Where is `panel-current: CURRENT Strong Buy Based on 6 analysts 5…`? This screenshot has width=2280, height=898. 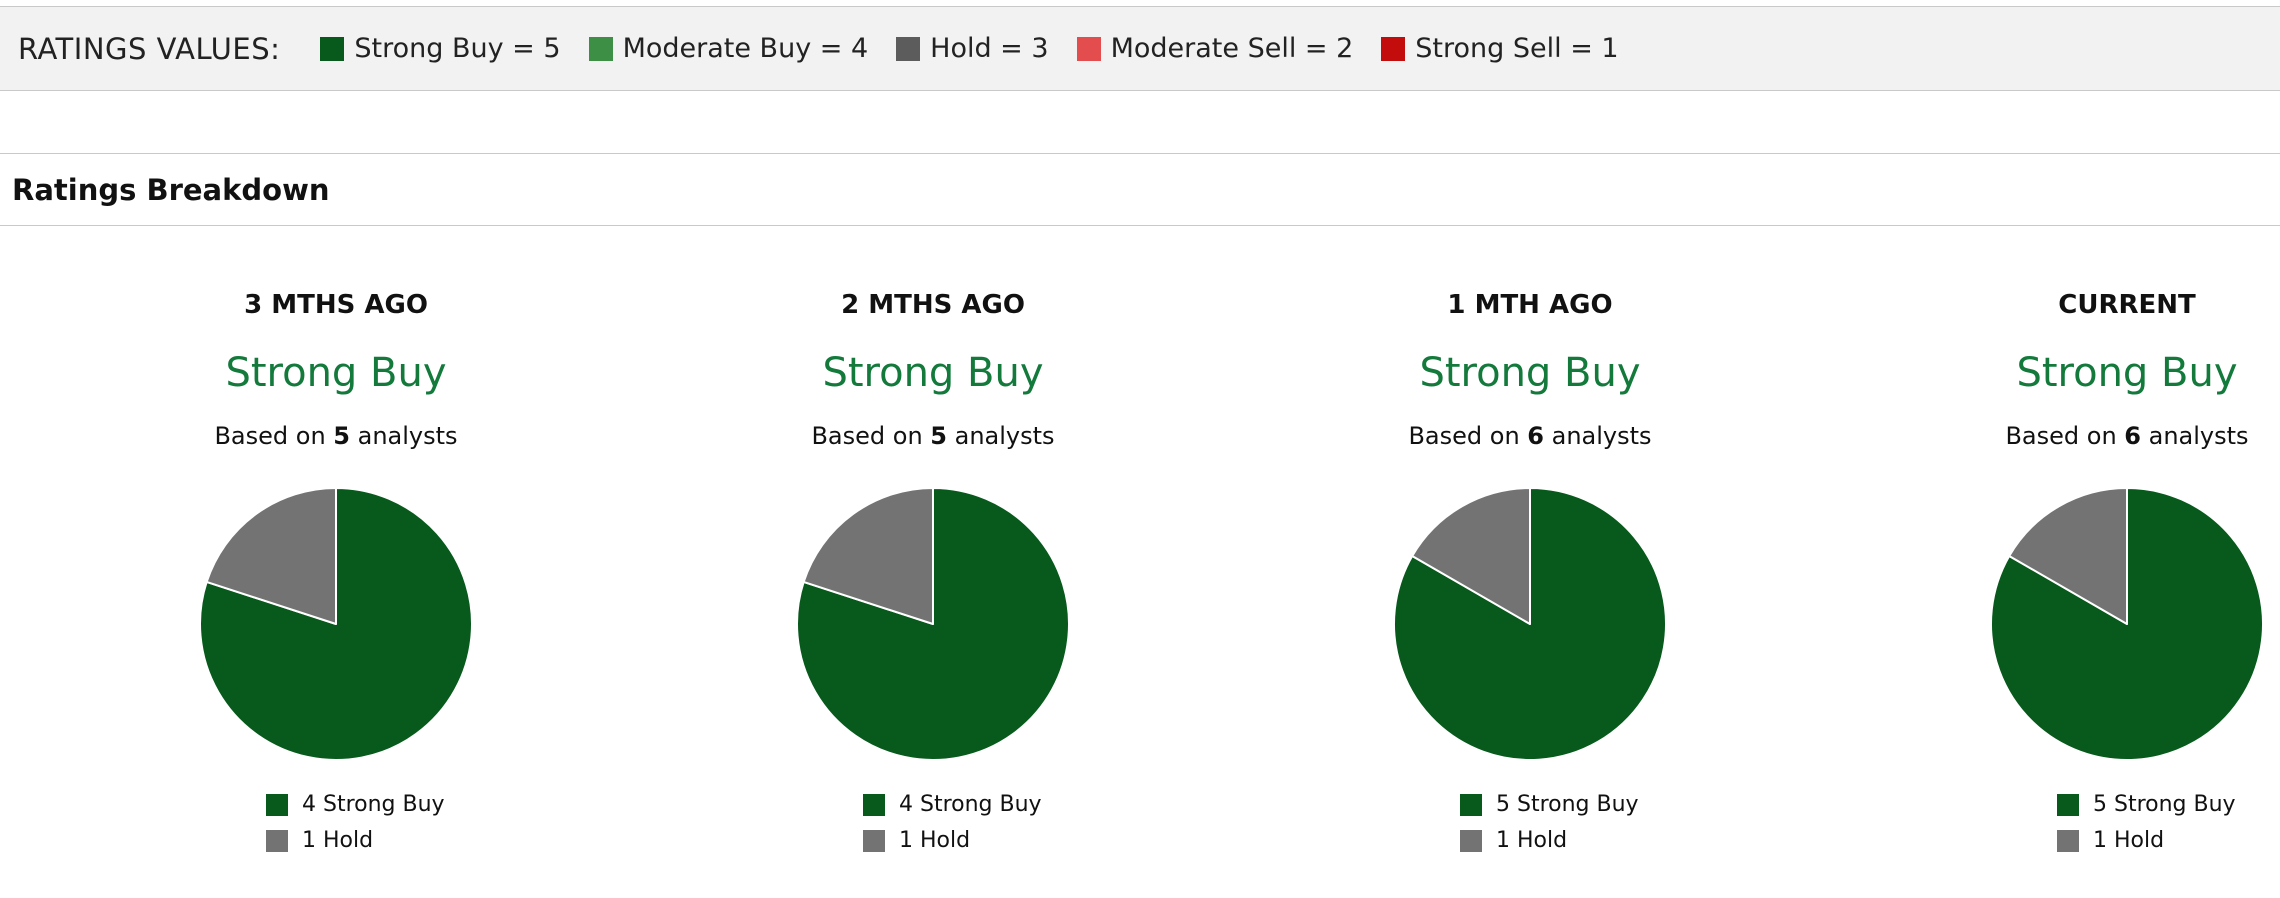 panel-current: CURRENT Strong Buy Based on 6 analysts 5… is located at coordinates (2073, 562).